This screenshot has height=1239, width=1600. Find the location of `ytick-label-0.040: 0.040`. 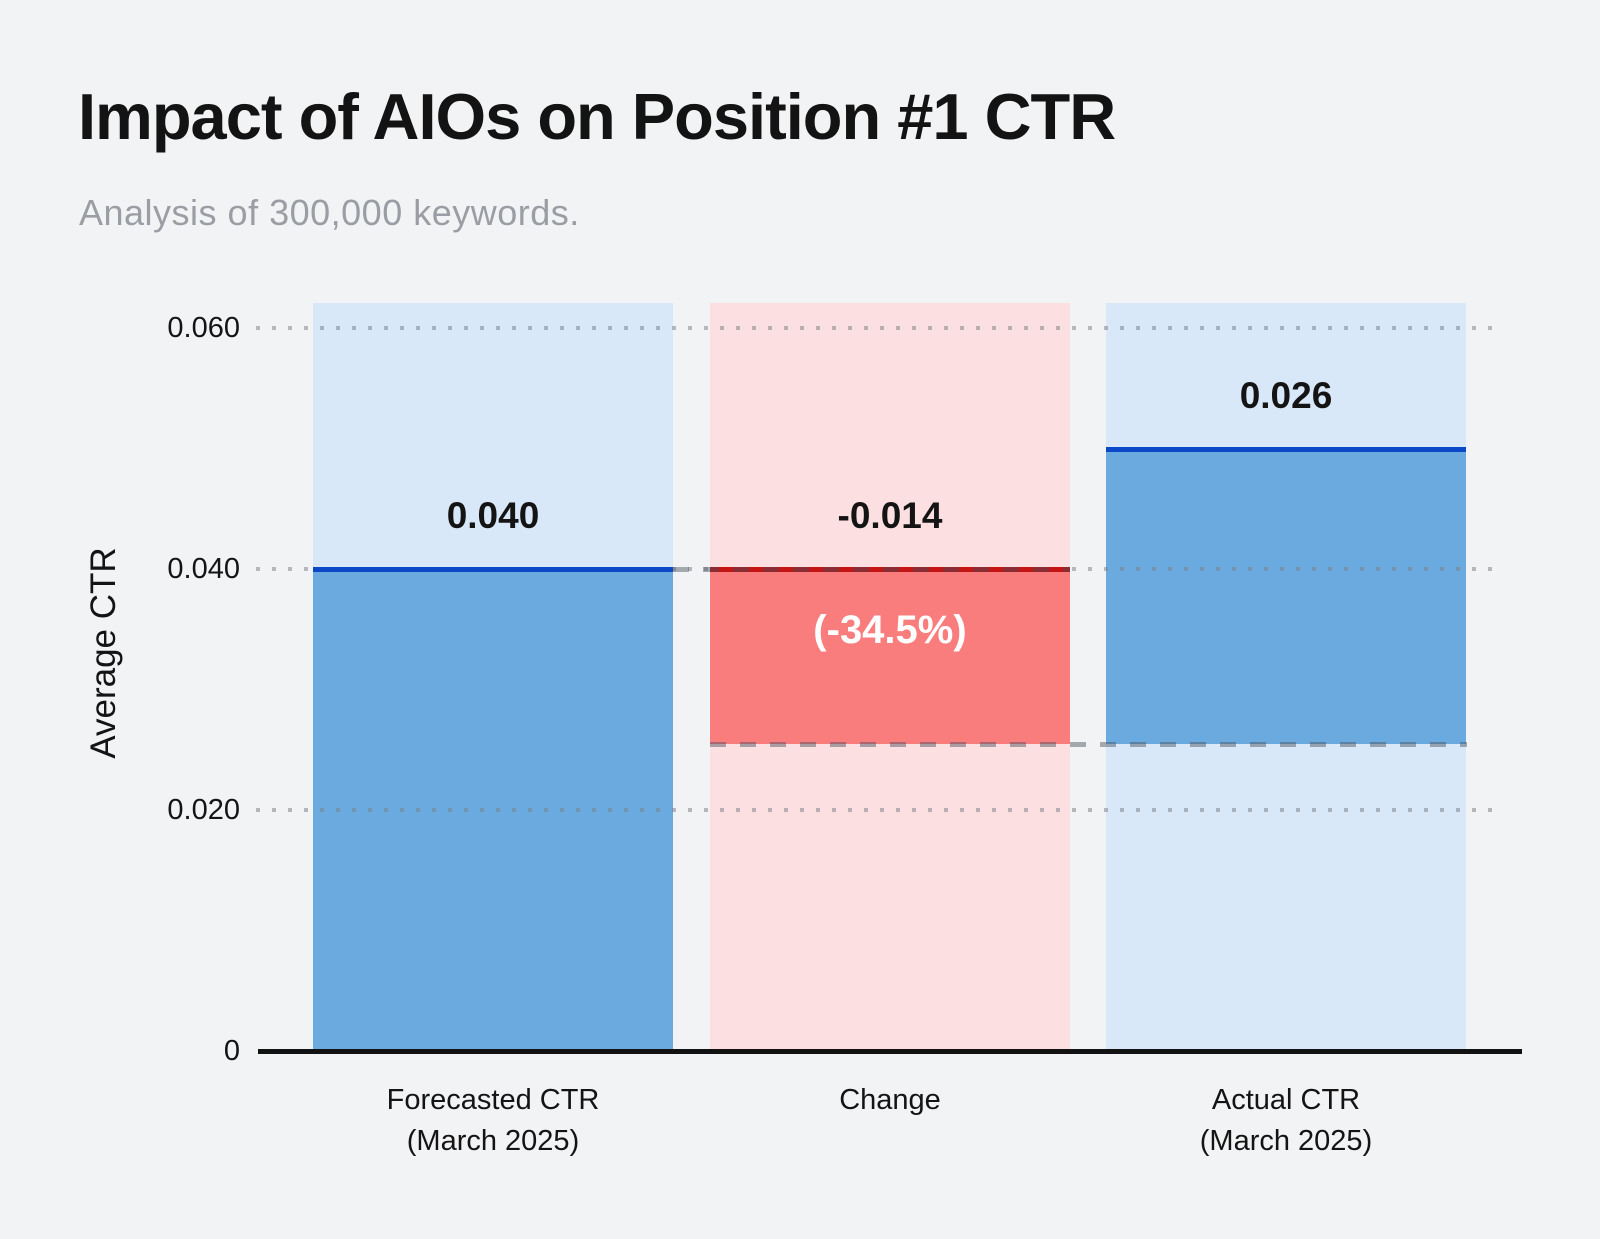

ytick-label-0.040: 0.040 is located at coordinates (203, 569).